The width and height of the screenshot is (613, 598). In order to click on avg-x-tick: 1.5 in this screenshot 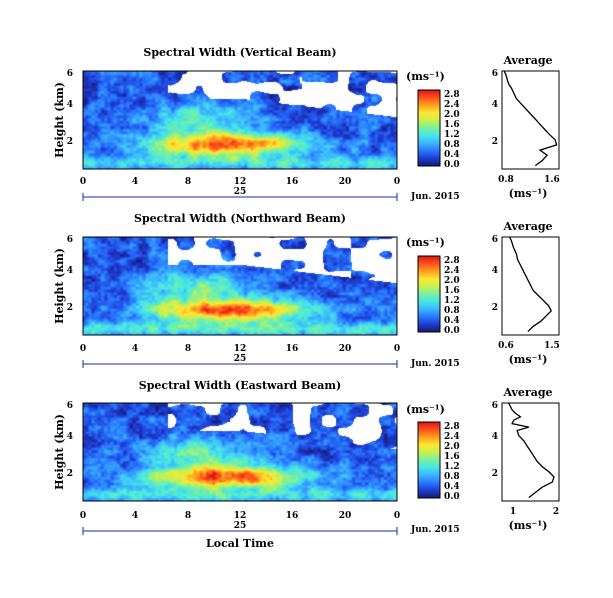, I will do `click(552, 346)`.